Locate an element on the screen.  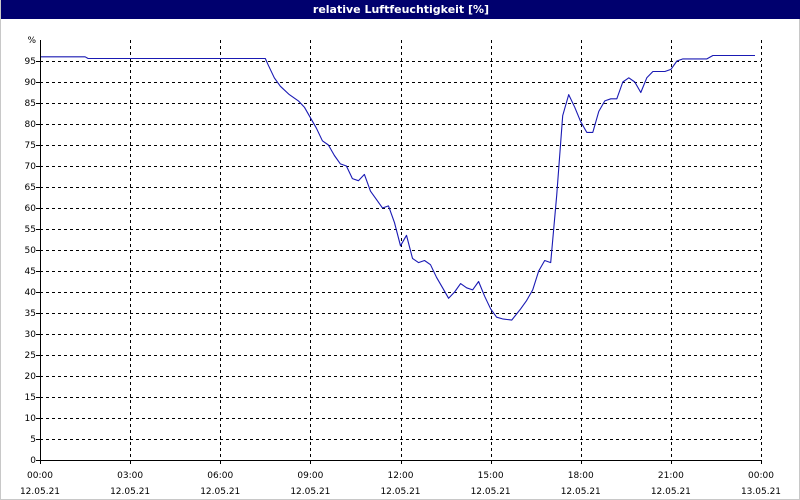
x-tick-time-label: 15:00 is located at coordinates (491, 476).